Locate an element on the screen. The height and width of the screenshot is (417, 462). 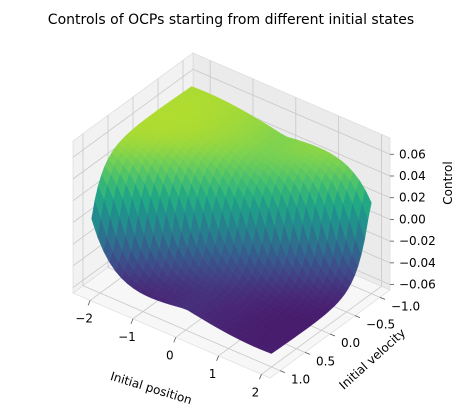
x-tick-label: −2 is located at coordinates (84, 318).